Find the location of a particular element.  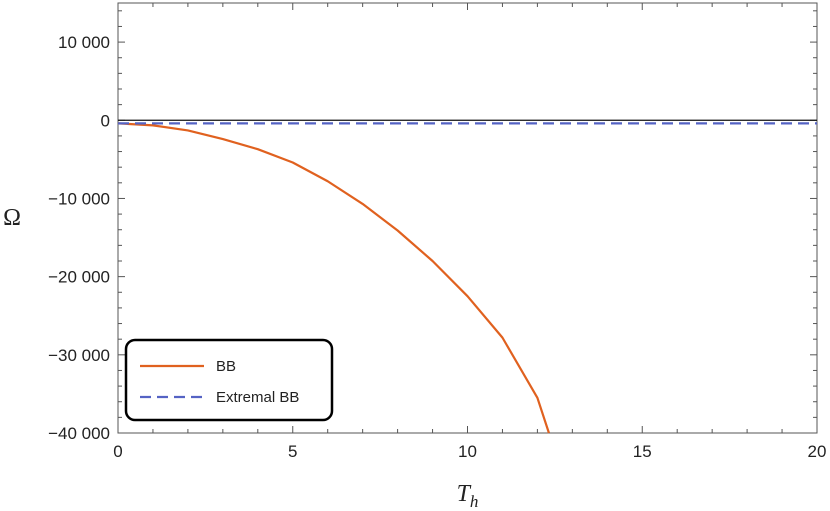

x-tick-labels: 0 5 10 15 20 is located at coordinates (469, 451).